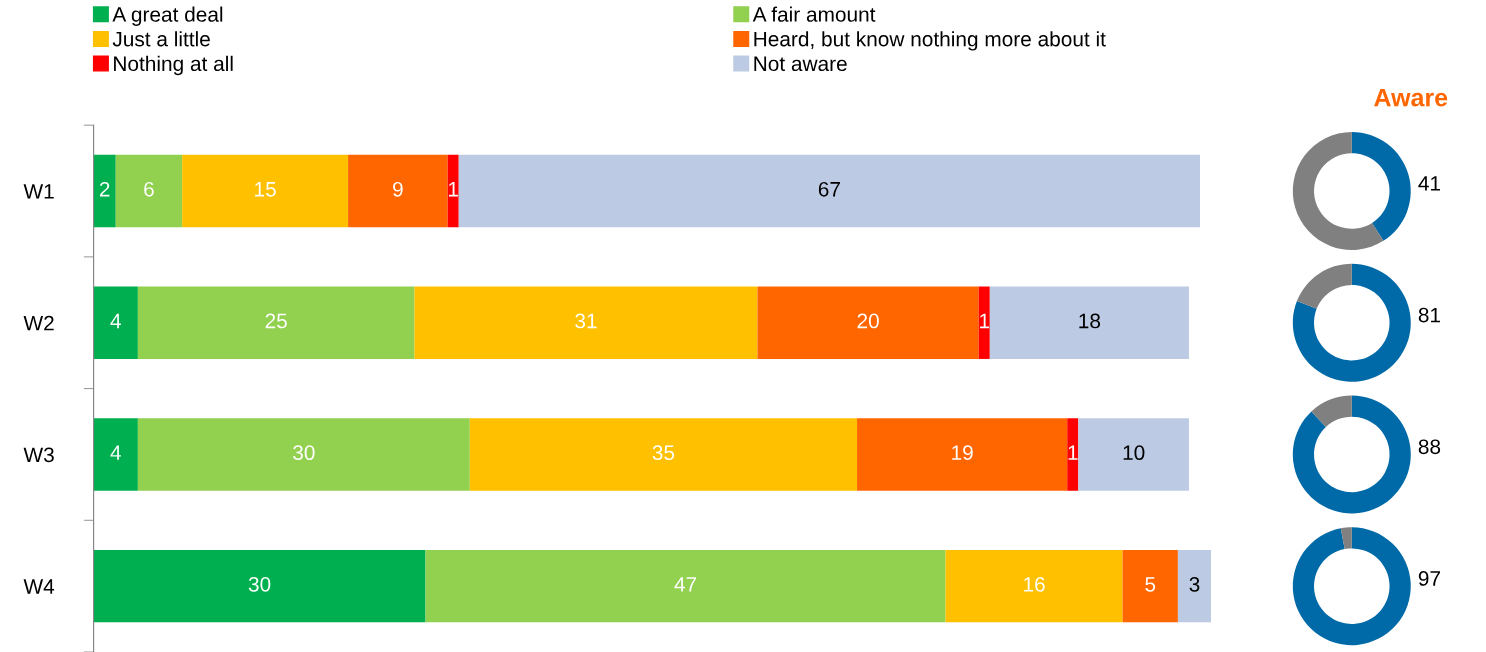  What do you see at coordinates (161, 39) in the screenshot?
I see `legend-label: Just a little` at bounding box center [161, 39].